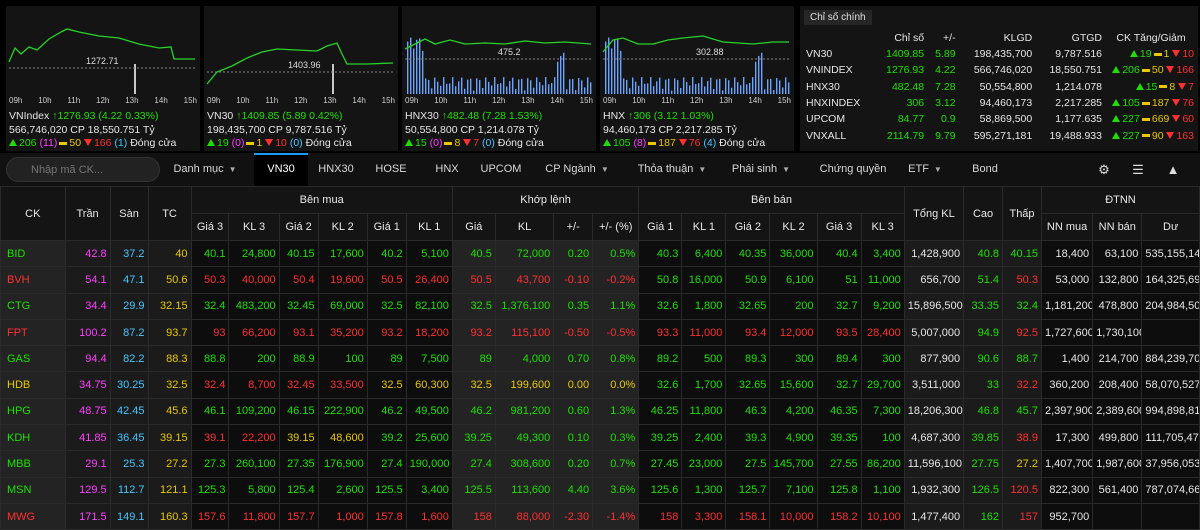  Describe the element at coordinates (1173, 169) in the screenshot. I see `scroll-top-icon: ▲` at that location.